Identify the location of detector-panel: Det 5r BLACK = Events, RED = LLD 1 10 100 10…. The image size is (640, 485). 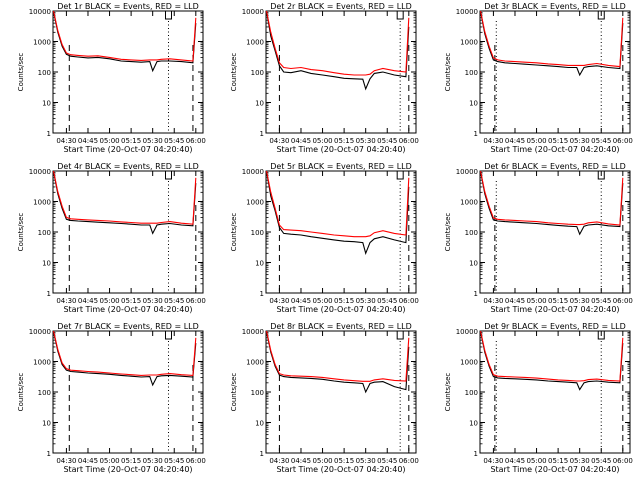
(324, 238).